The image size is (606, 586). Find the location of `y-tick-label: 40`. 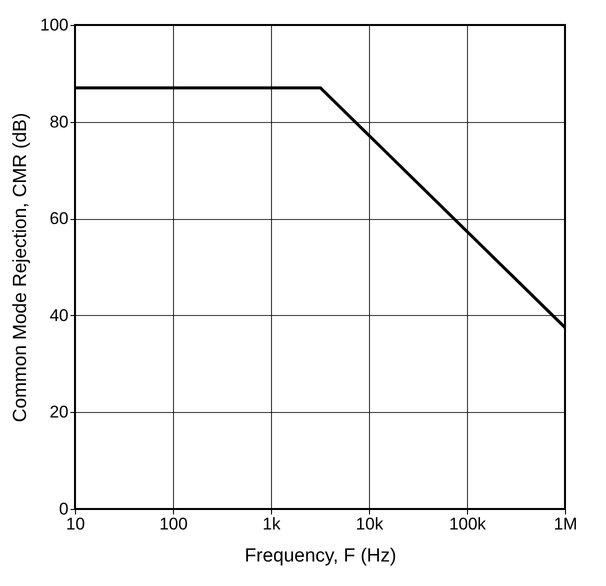

y-tick-label: 40 is located at coordinates (59, 315).